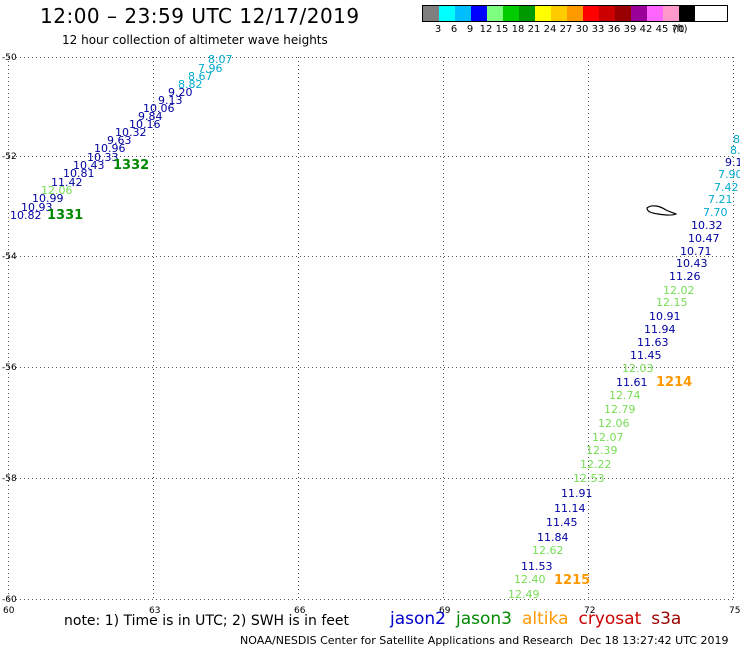  Describe the element at coordinates (632, 382) in the screenshot. I see `wave-height-label: 11.61` at that location.